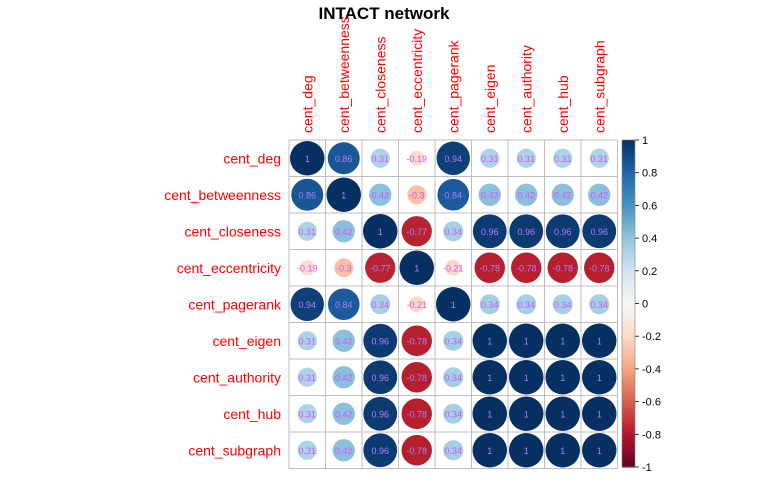 The width and height of the screenshot is (768, 480). Describe the element at coordinates (344, 451) in the screenshot. I see `correlation-value: 0.42` at that location.